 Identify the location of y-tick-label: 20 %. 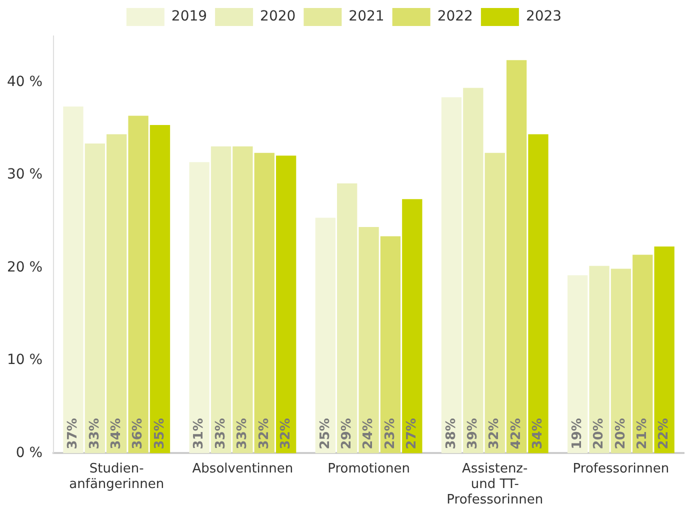
(24, 267).